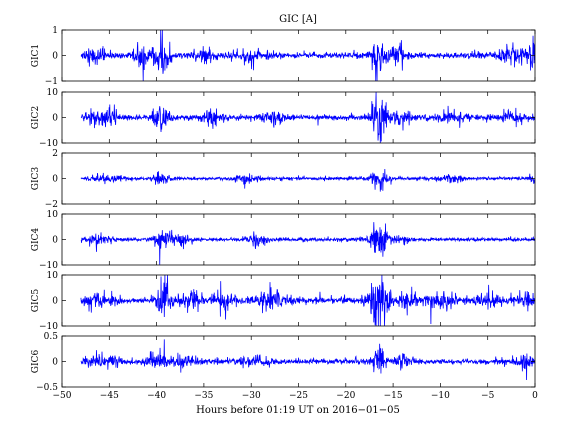 The width and height of the screenshot is (576, 432). I want to click on x-tick-label: −25, so click(298, 396).